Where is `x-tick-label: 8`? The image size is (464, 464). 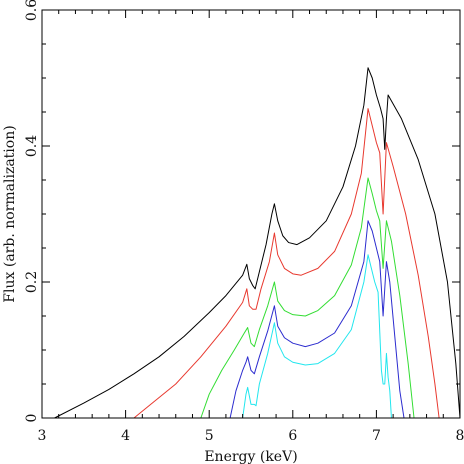 x-tick-label: 8 is located at coordinates (460, 436).